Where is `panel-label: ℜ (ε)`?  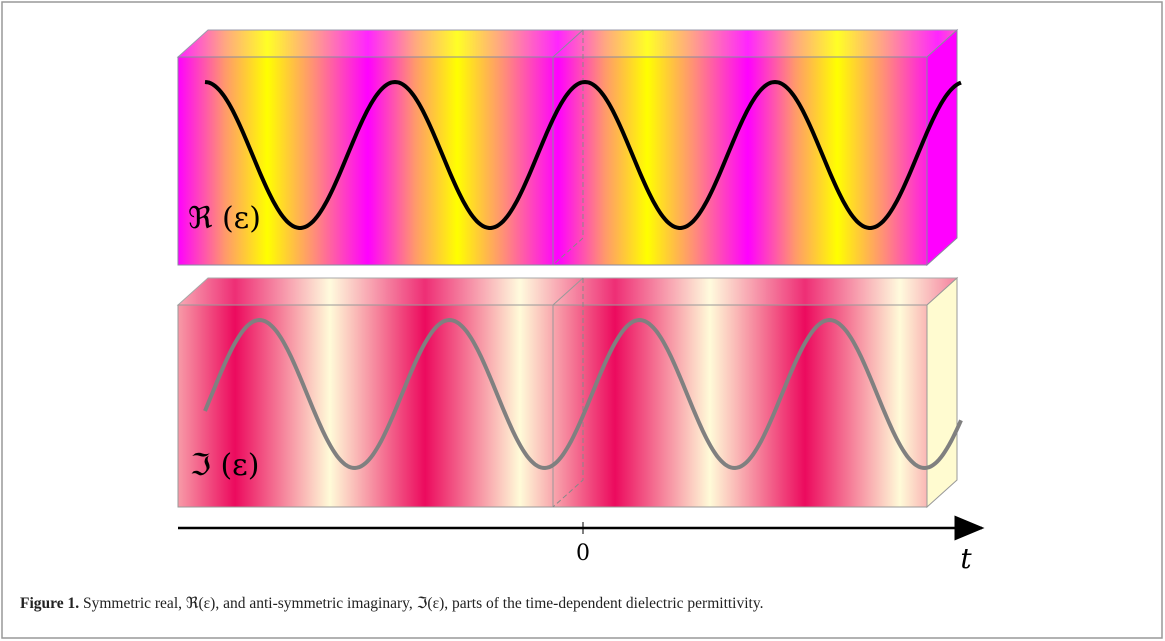
panel-label: ℜ (ε) is located at coordinates (224, 218).